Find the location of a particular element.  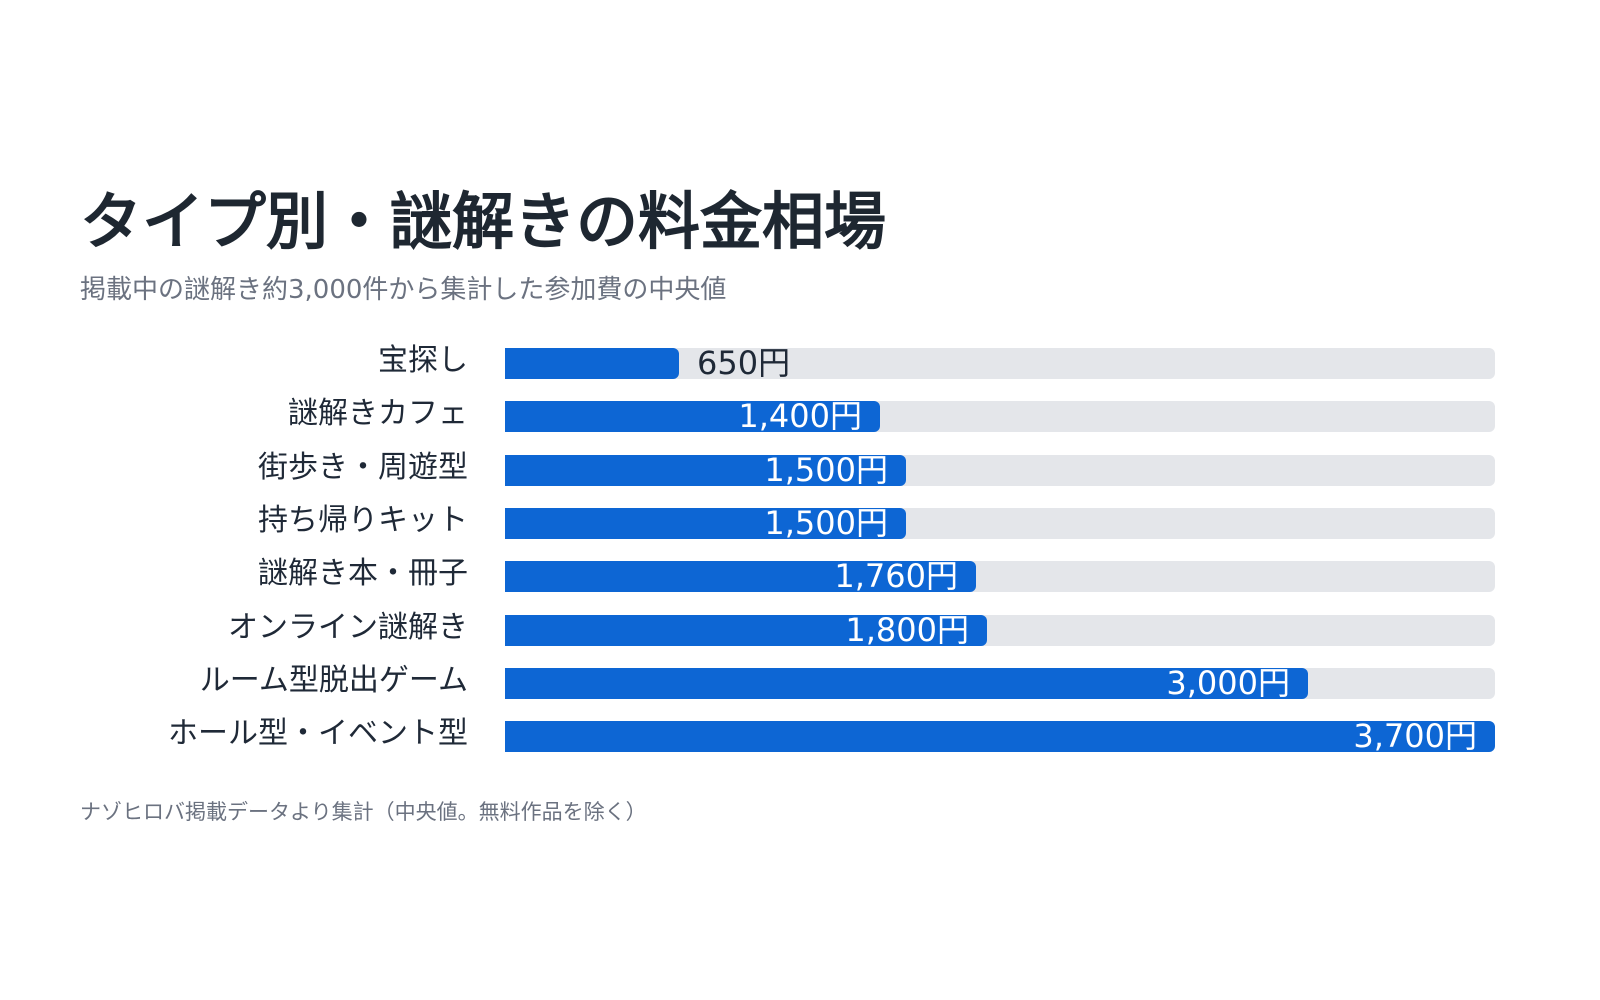

bar-track: 3,000円 is located at coordinates (1000, 682).